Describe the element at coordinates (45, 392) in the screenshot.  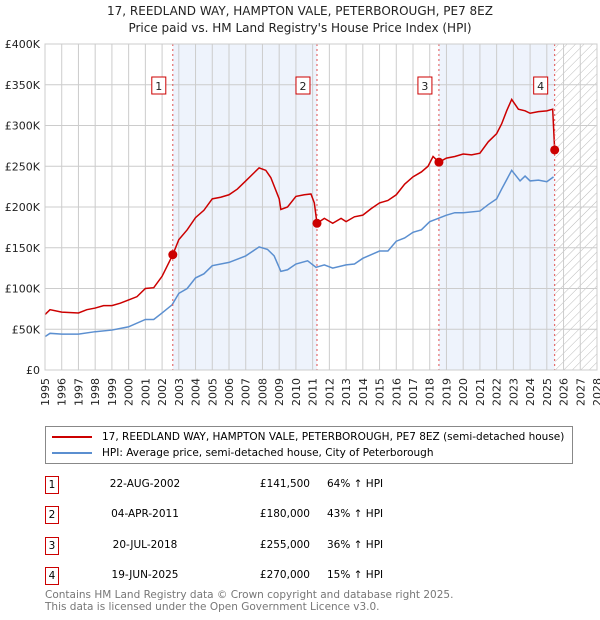
I see `x-tick-label: 1995` at that location.